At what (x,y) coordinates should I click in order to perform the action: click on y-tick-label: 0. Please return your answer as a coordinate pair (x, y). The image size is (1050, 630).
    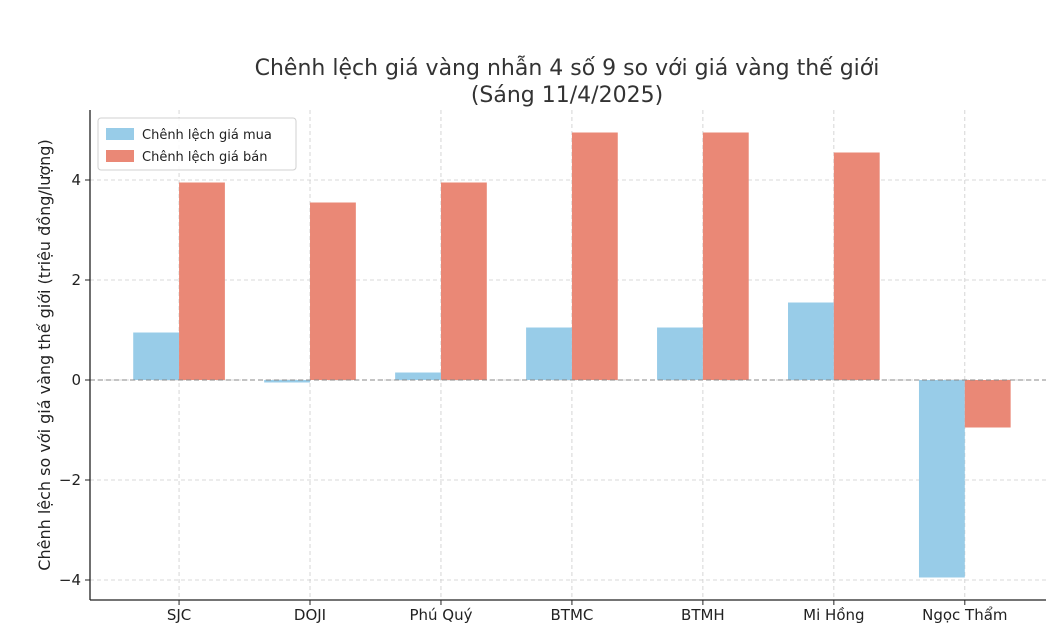
    Looking at the image, I should click on (76, 380).